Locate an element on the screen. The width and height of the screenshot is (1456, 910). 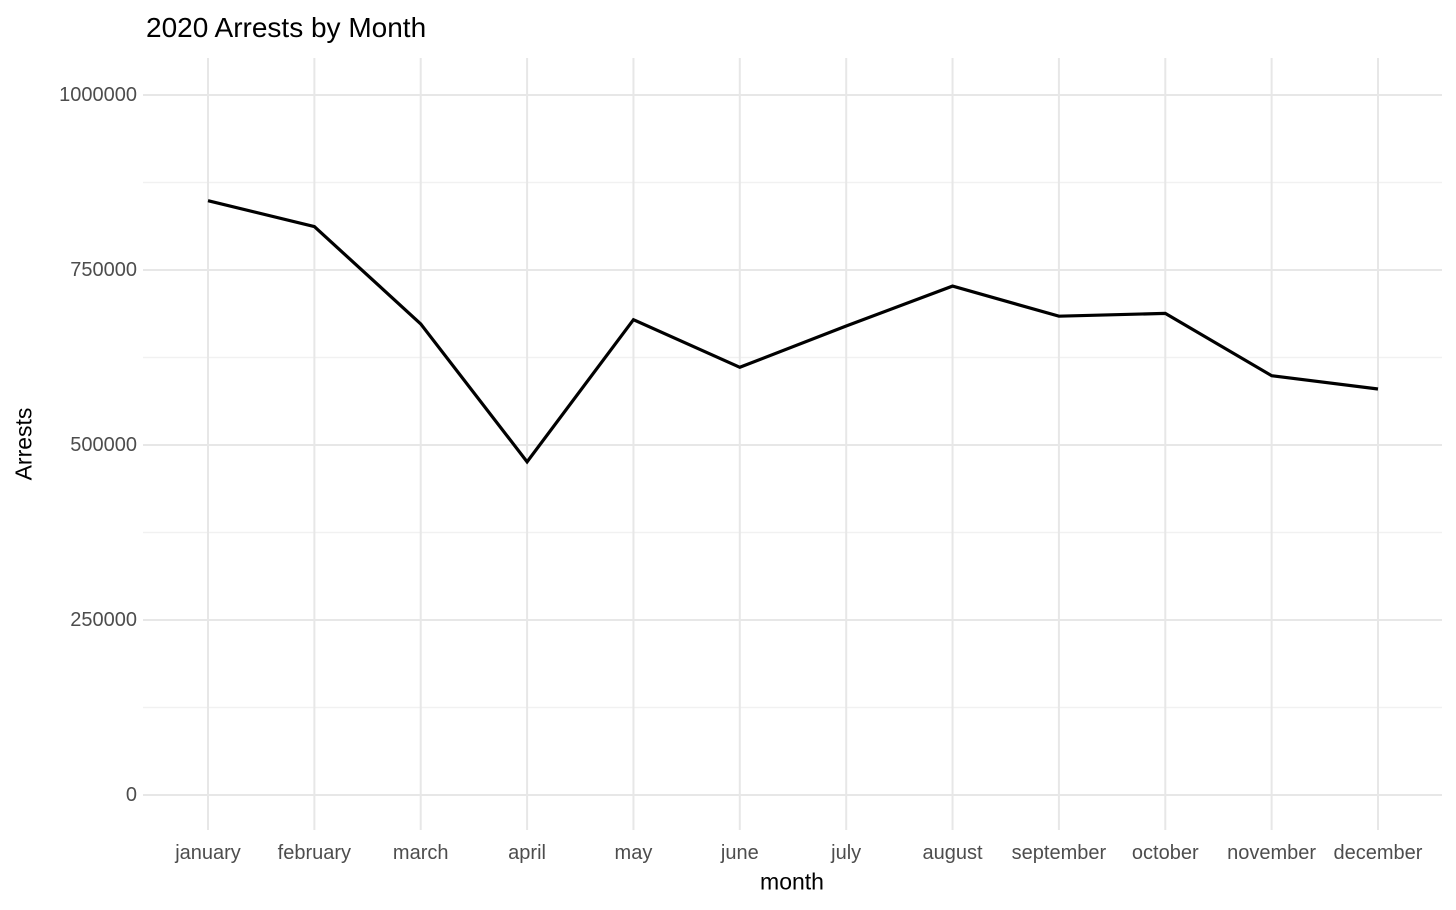
x-tick-label: december is located at coordinates (1378, 853).